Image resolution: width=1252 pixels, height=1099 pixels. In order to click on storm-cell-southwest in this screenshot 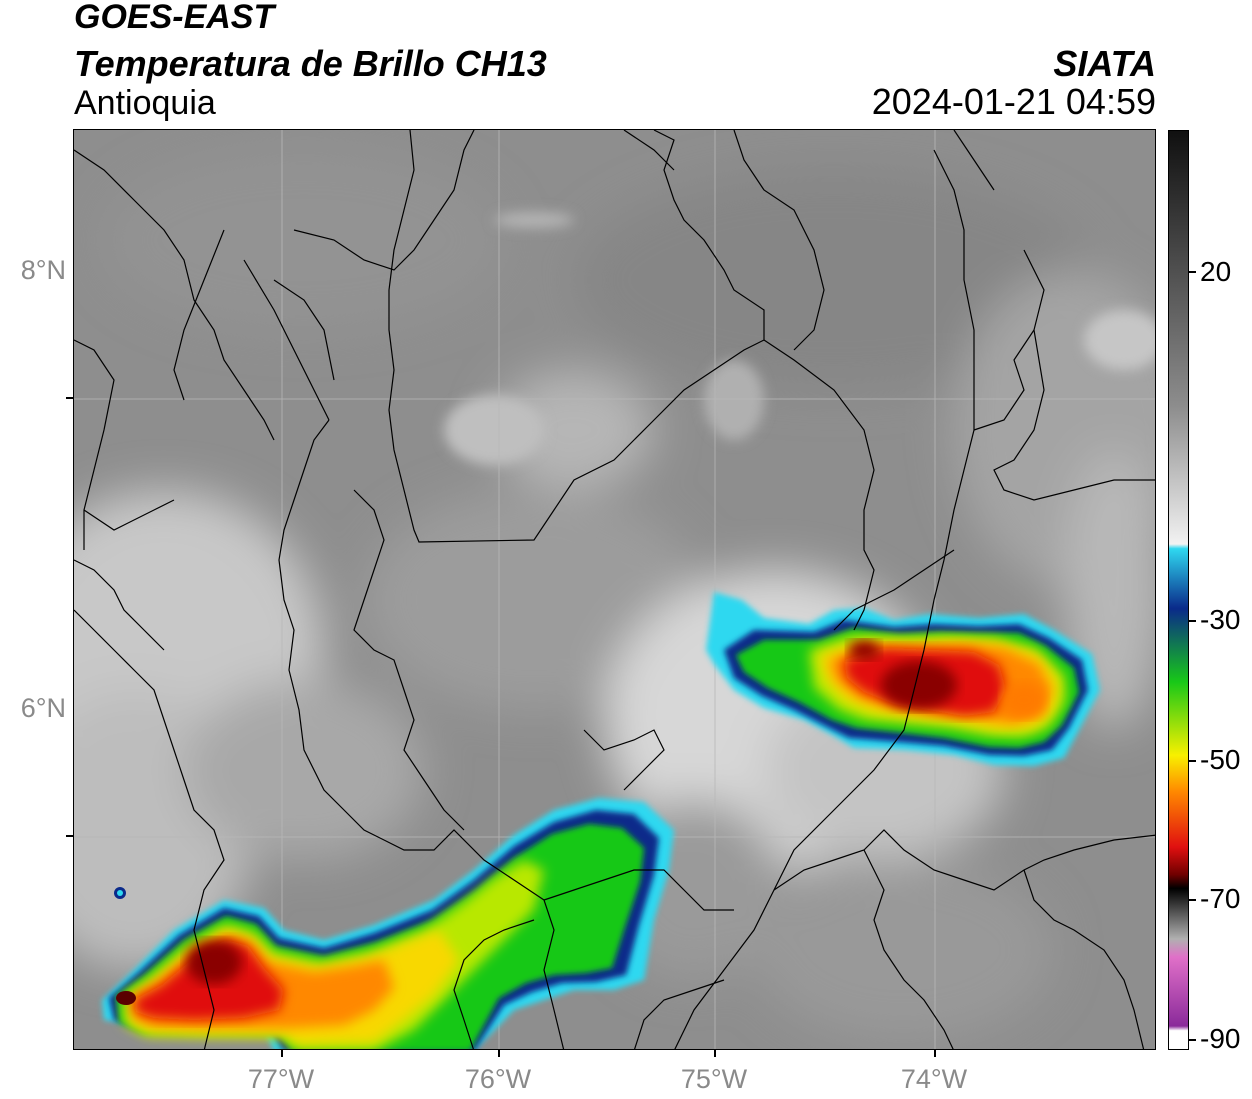, I will do `click(388, 923)`.